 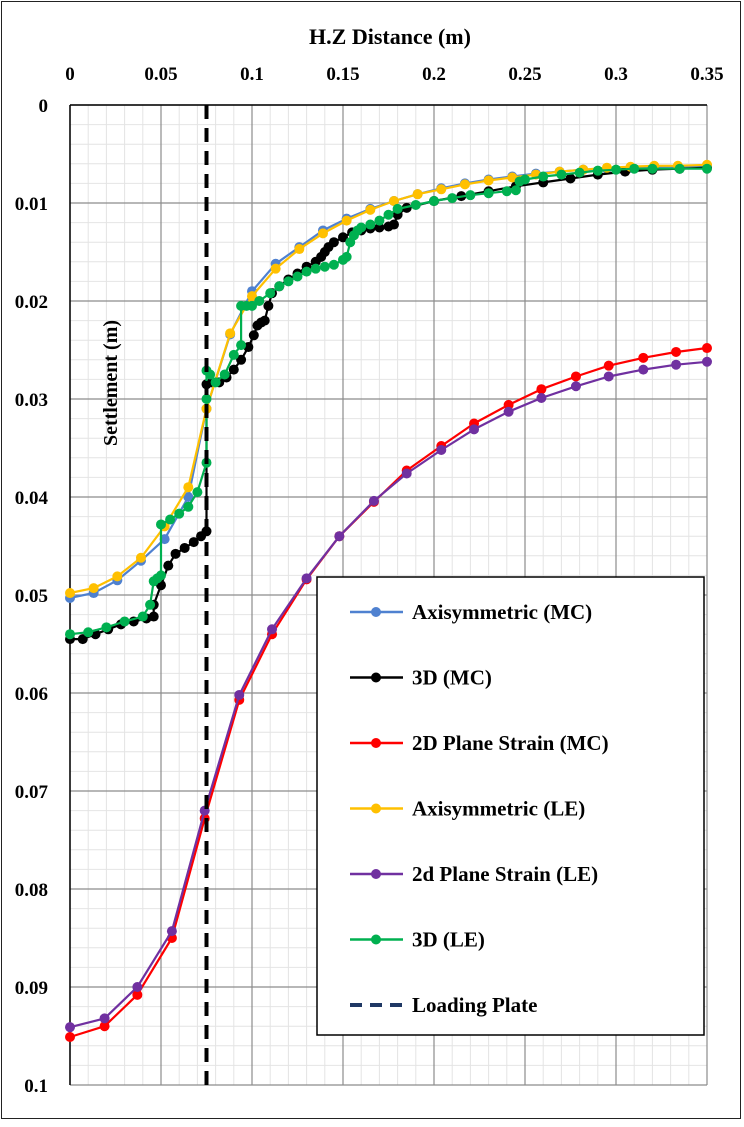 I want to click on y-tick-label: 0.09, so click(x=31, y=988).